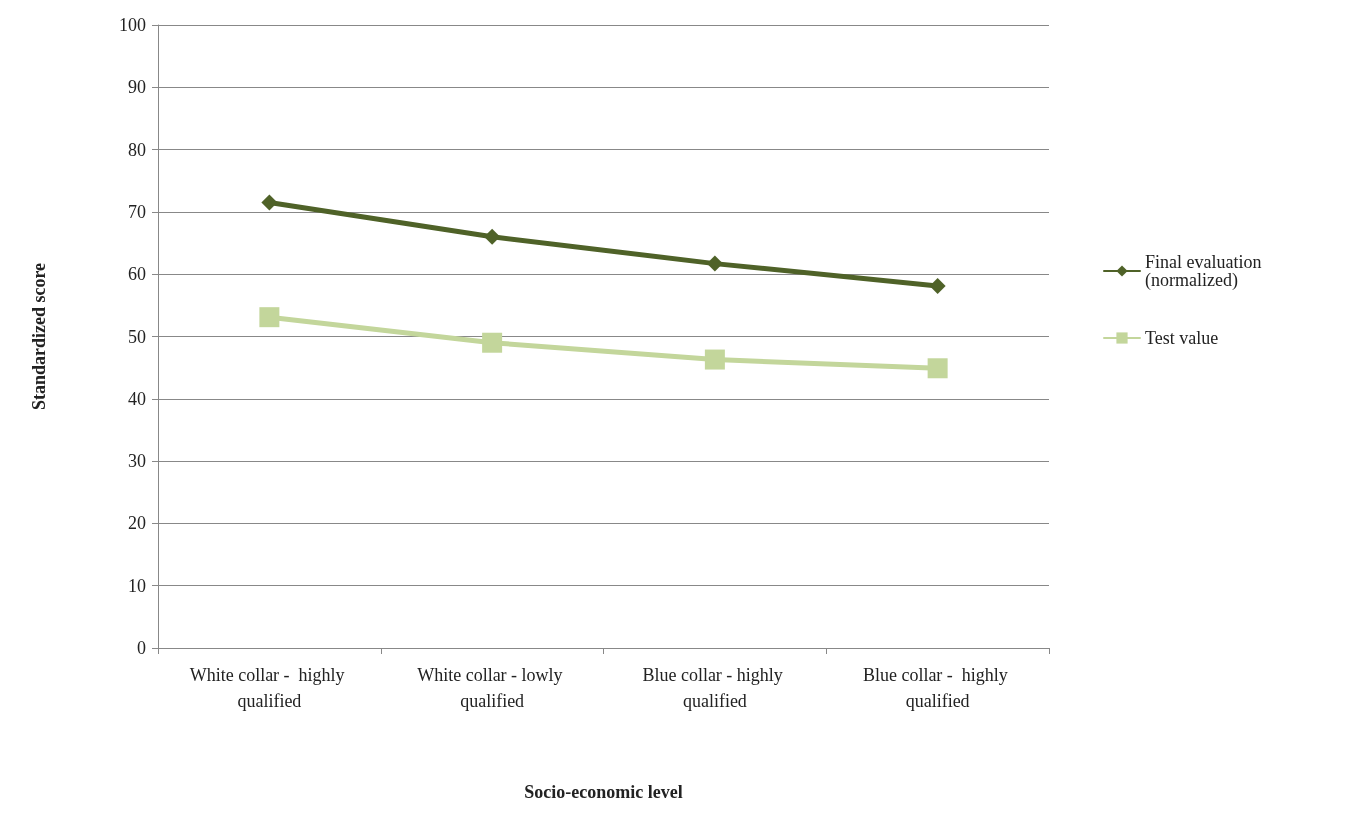  Describe the element at coordinates (39, 336) in the screenshot. I see `y-axis-title: Standardized score` at that location.